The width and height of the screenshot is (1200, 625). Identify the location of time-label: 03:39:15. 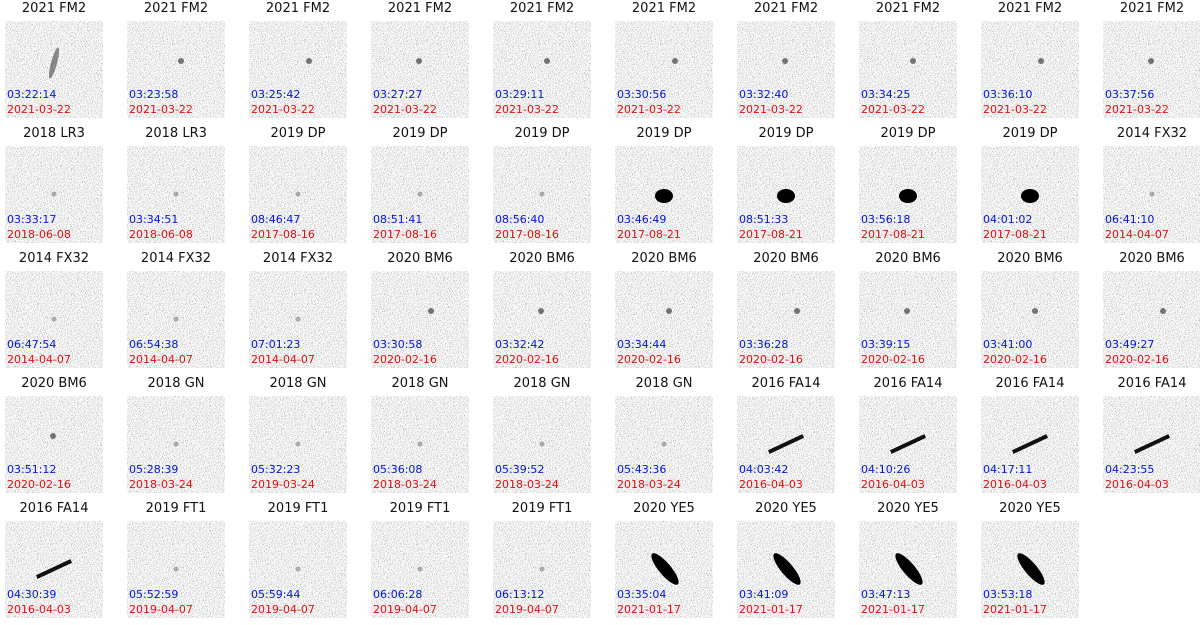
(886, 344).